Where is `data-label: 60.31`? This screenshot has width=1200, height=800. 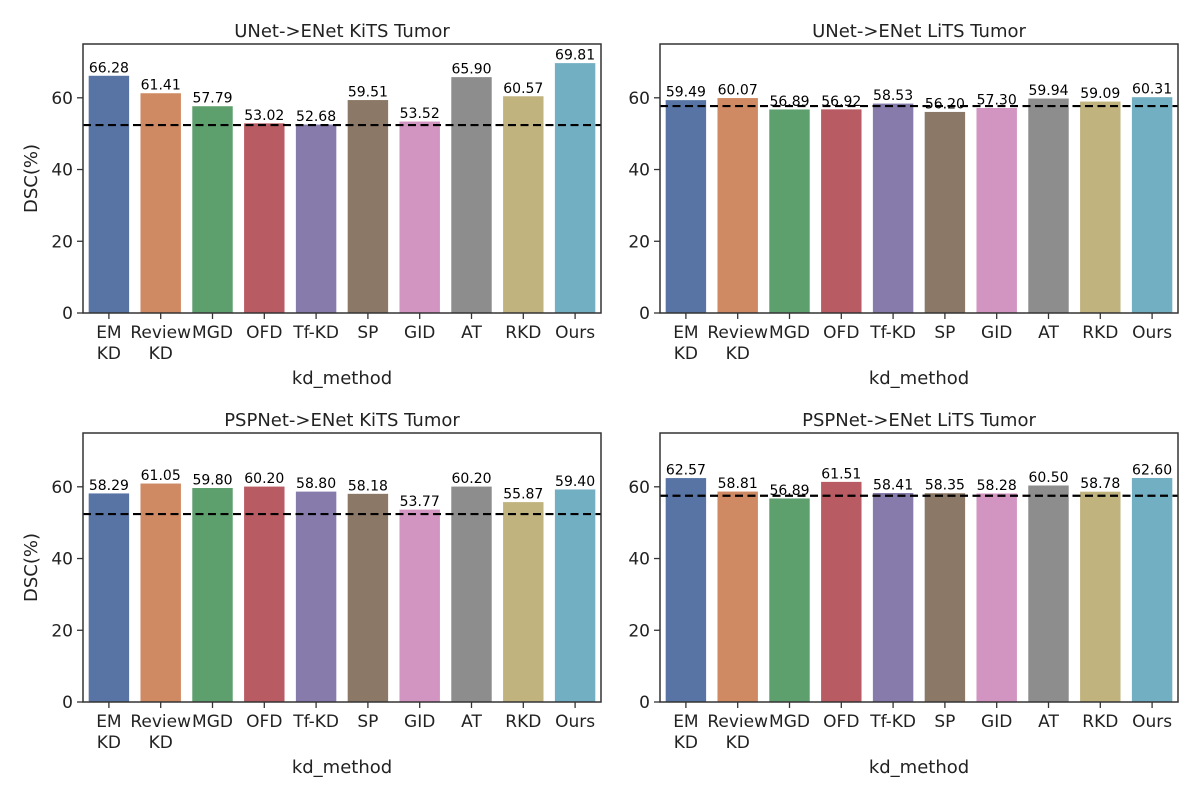
data-label: 60.31 is located at coordinates (1152, 90).